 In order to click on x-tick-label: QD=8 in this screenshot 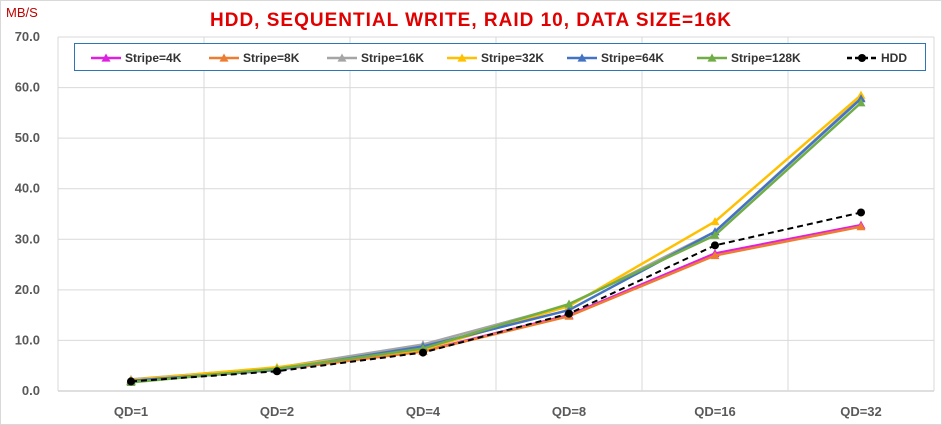, I will do `click(569, 411)`.